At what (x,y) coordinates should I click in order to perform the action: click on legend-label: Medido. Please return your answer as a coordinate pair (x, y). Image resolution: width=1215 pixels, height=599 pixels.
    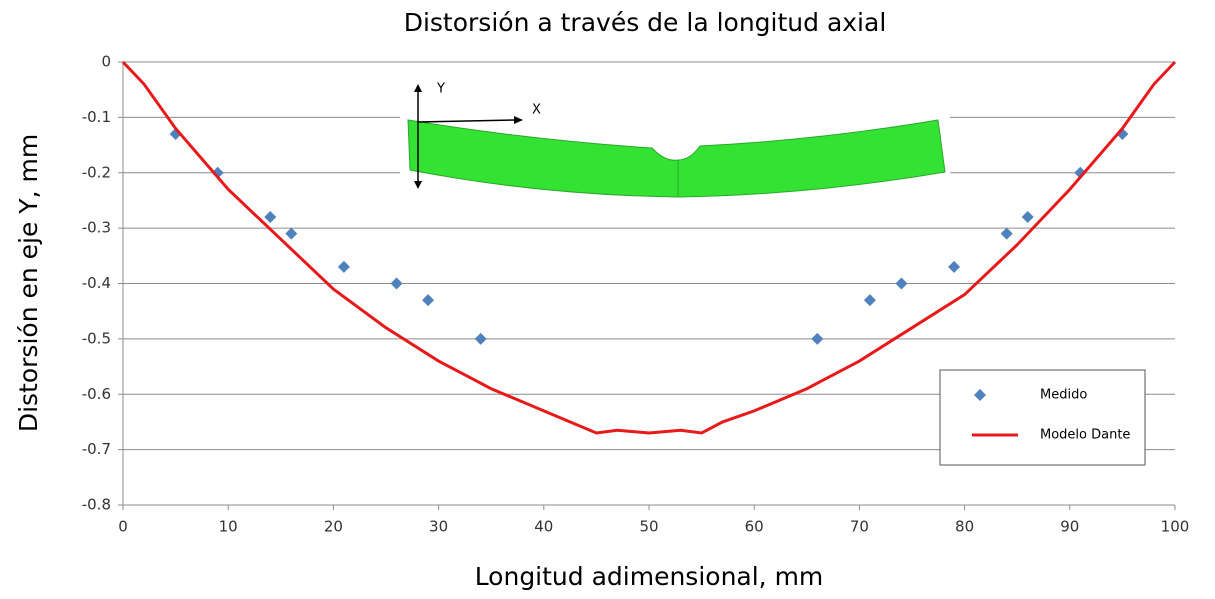
    Looking at the image, I should click on (1063, 395).